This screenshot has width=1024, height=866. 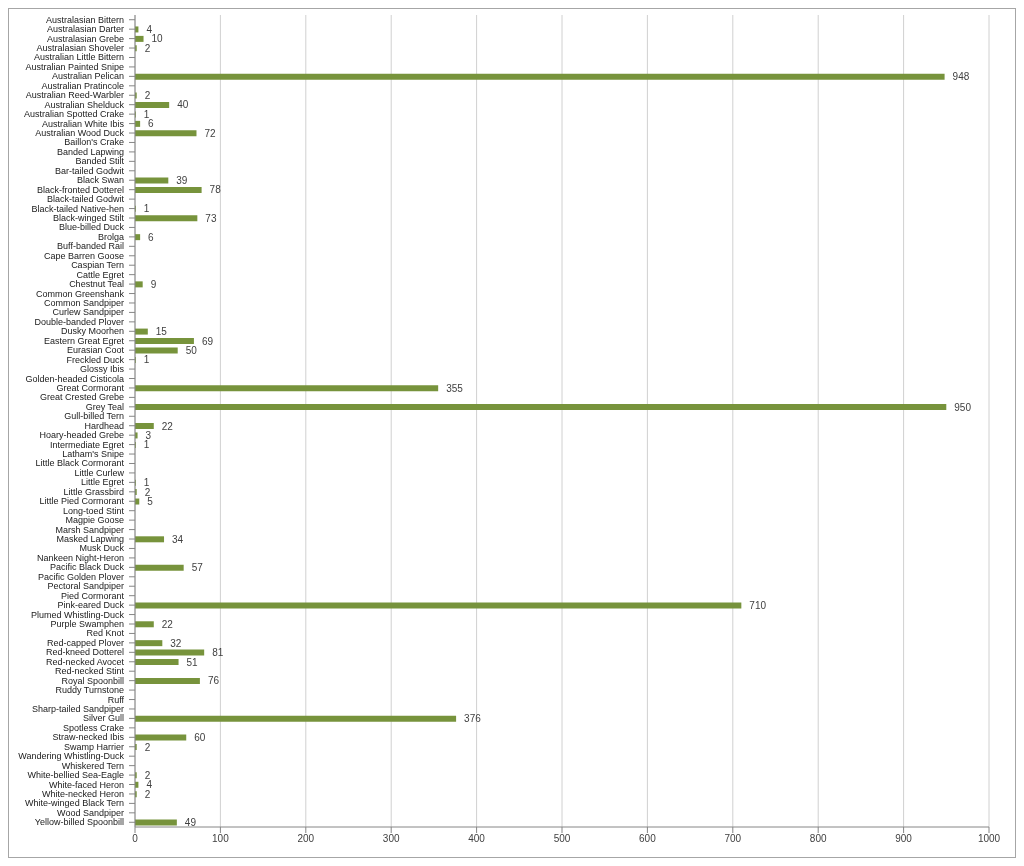 What do you see at coordinates (78, 57) in the screenshot?
I see `y-tick-label: Australian Little Bittern` at bounding box center [78, 57].